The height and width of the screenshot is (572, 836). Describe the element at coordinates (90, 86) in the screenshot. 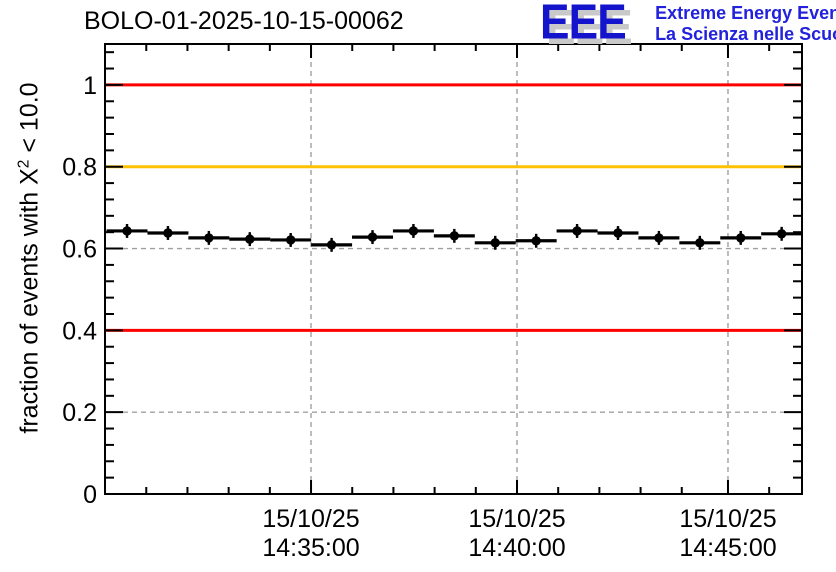

I see `y-tick-label: 1` at that location.